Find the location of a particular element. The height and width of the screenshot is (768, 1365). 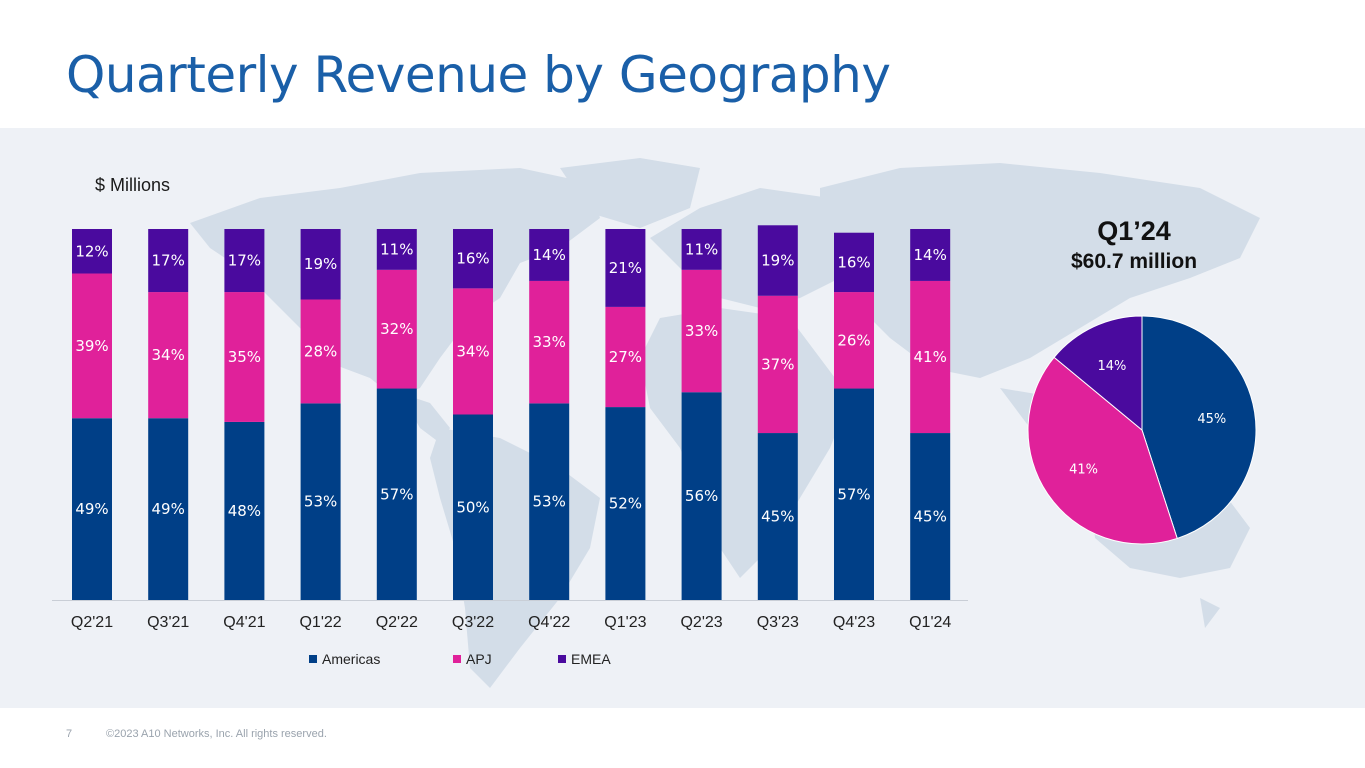

bar-data-label: 50% is located at coordinates (472, 507).